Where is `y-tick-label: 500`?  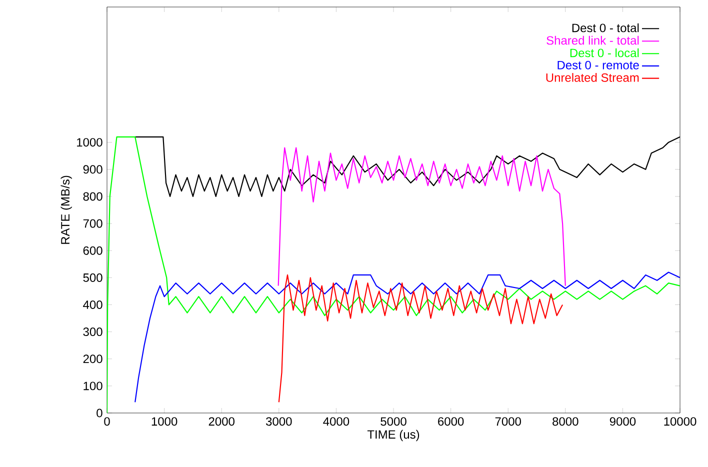 y-tick-label: 500 is located at coordinates (92, 277).